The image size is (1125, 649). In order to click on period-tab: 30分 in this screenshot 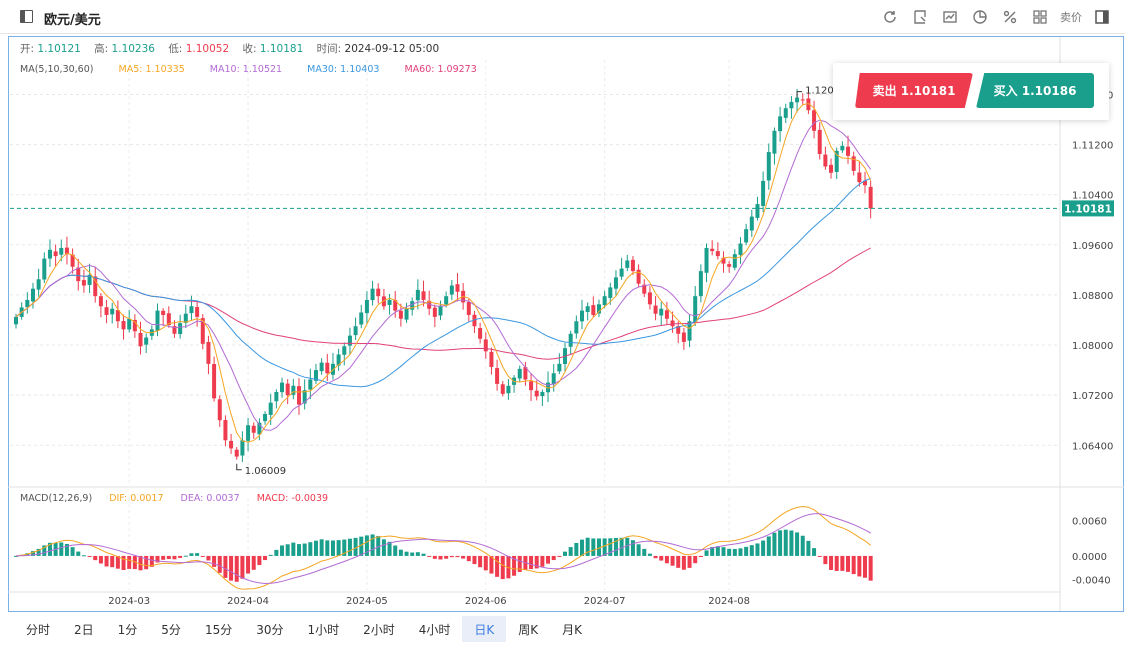, I will do `click(270, 629)`.